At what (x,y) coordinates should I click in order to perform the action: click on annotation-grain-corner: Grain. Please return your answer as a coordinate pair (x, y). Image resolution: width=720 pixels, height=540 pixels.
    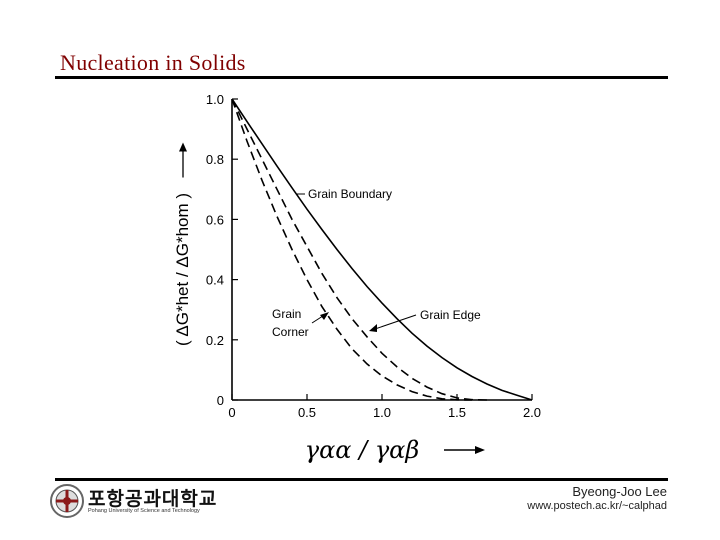
    Looking at the image, I should click on (286, 314).